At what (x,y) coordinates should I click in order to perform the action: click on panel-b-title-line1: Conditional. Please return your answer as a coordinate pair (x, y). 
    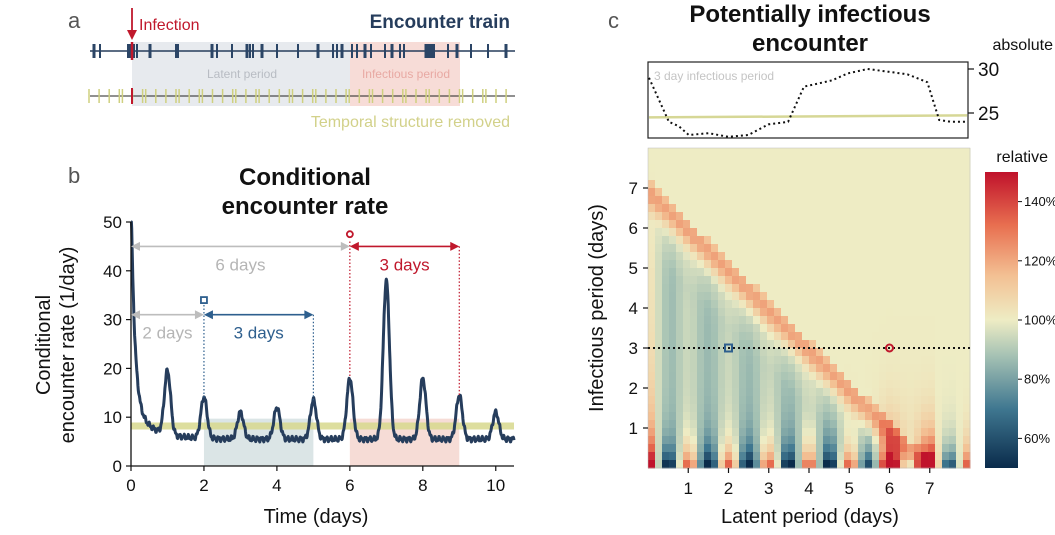
    Looking at the image, I should click on (305, 177).